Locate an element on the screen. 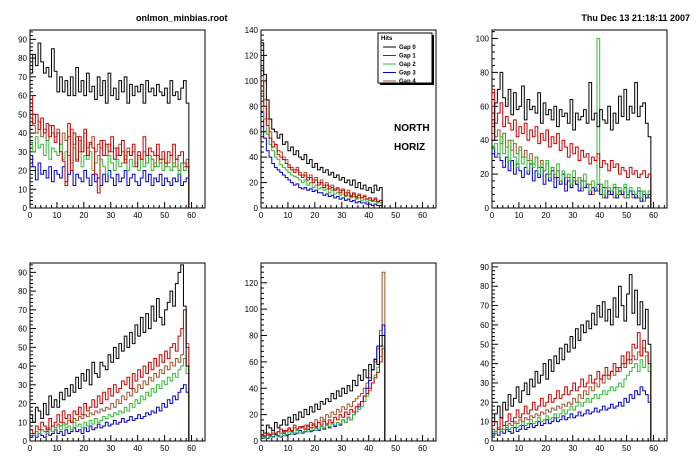 This screenshot has height=472, width=696. histogram-panel-6: 0 10 20 30 40 50 60 0 10 20 30 40 50 60 70 80 90 is located at coordinates (574, 357).